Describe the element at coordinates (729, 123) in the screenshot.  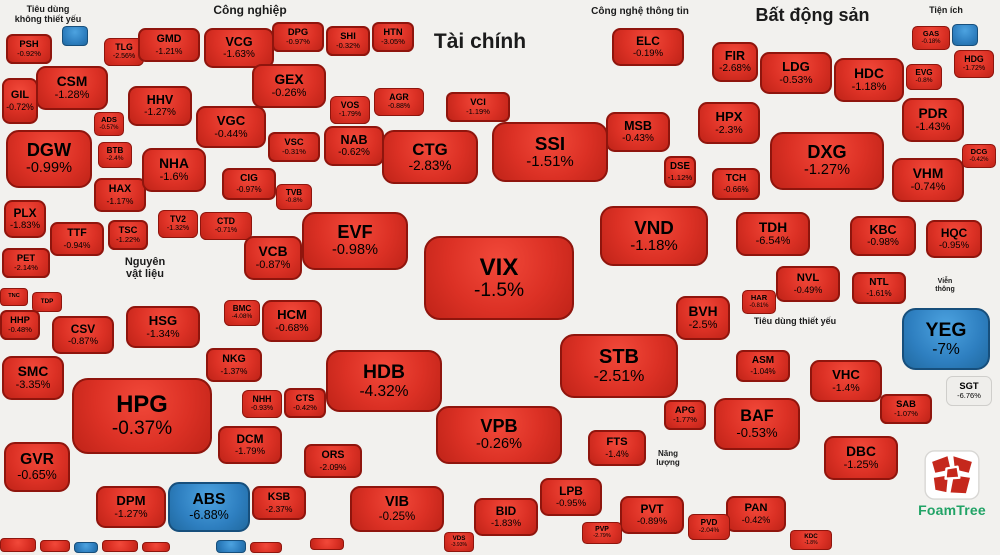
I see `cell-HPX: HPX -2.3%` at that location.